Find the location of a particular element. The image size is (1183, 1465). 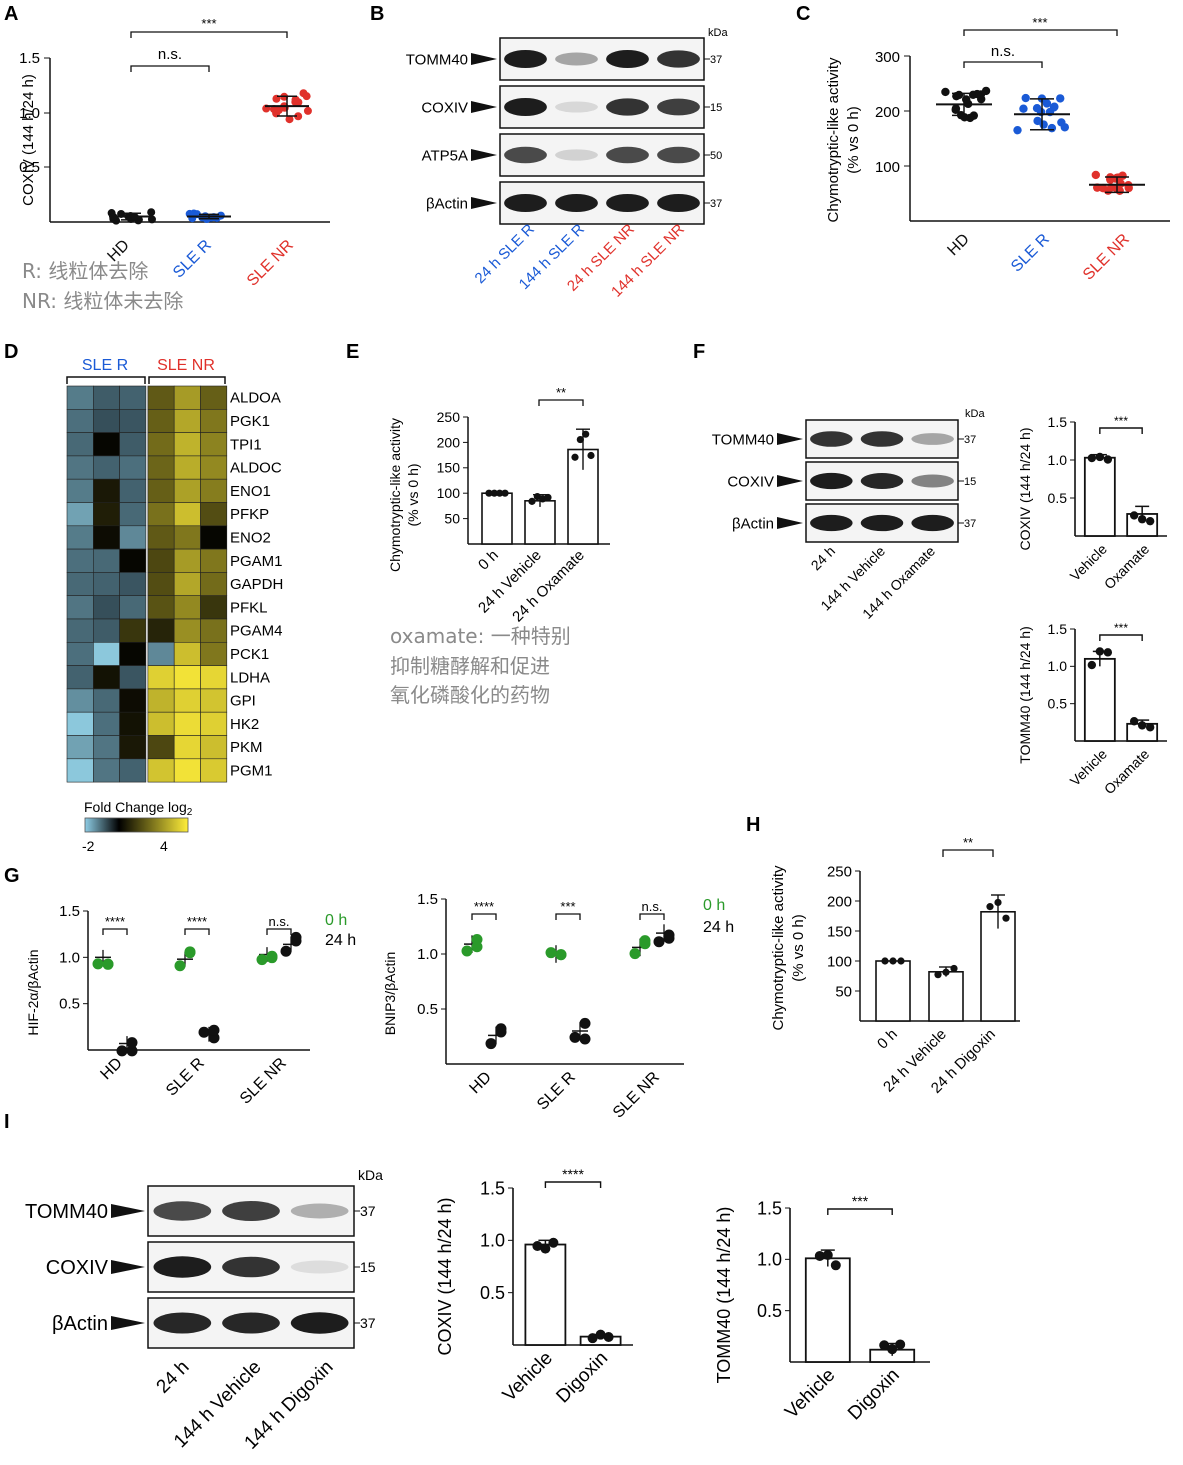

c-tick-1: 300 is located at coordinates (887, 57).